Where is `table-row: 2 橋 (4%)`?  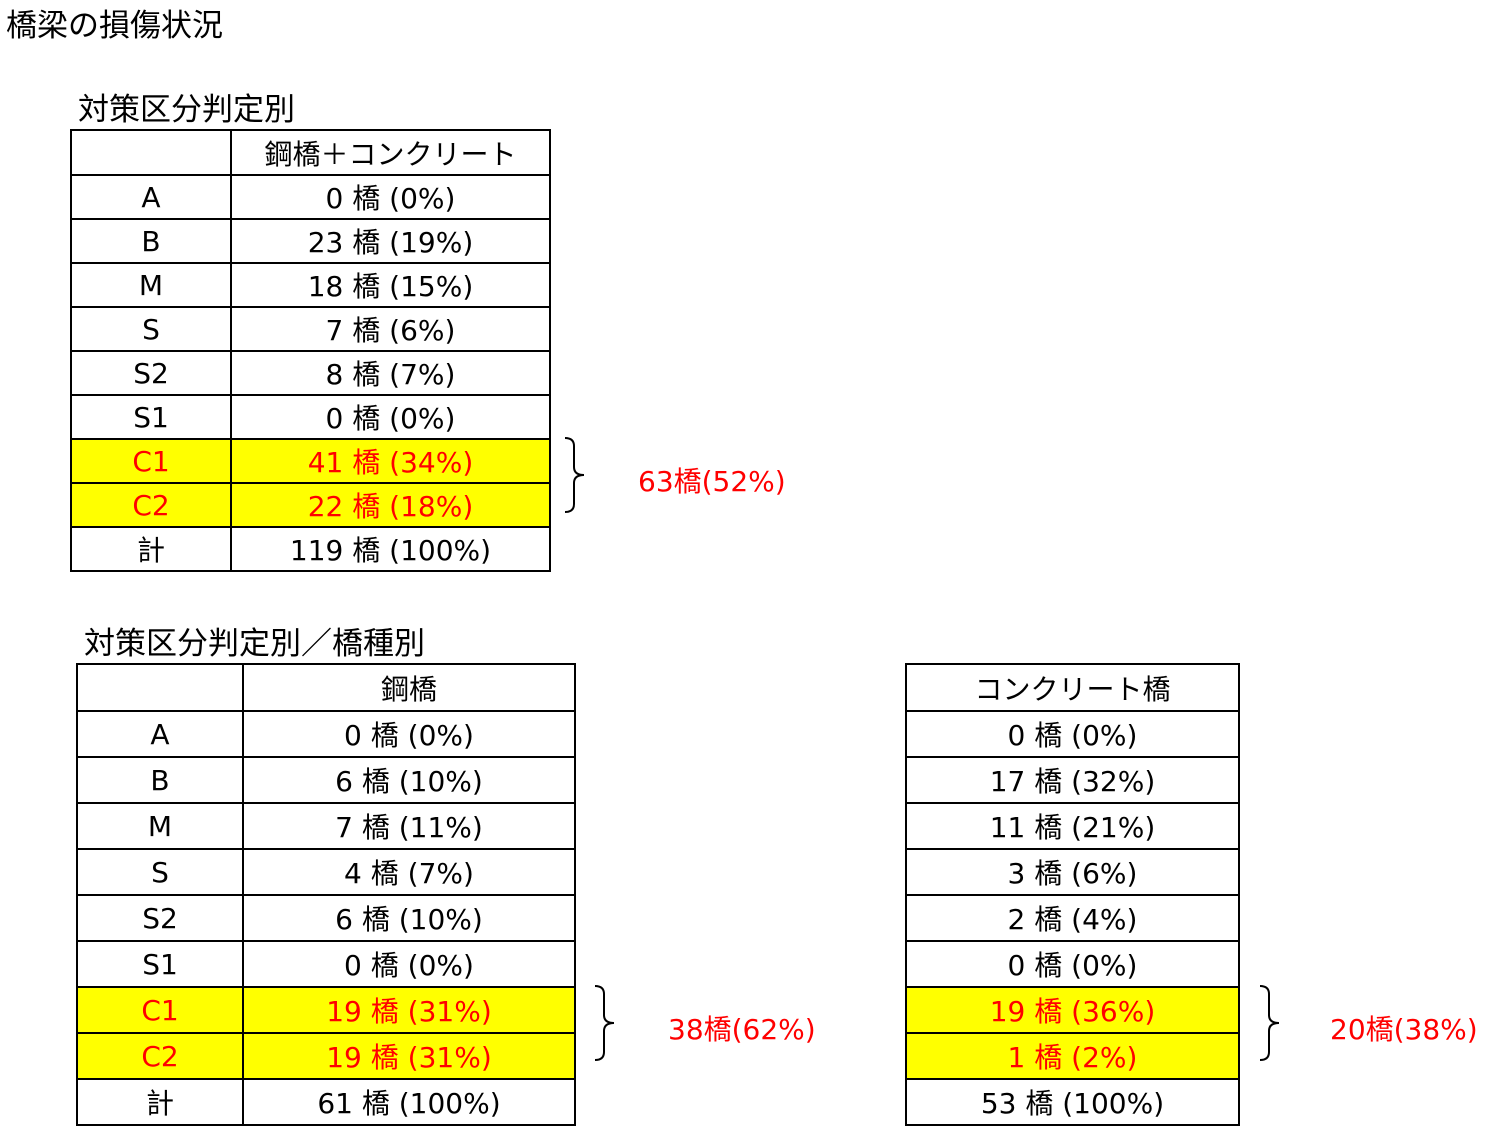
table-row: 2 橋 (4%) is located at coordinates (1072, 918).